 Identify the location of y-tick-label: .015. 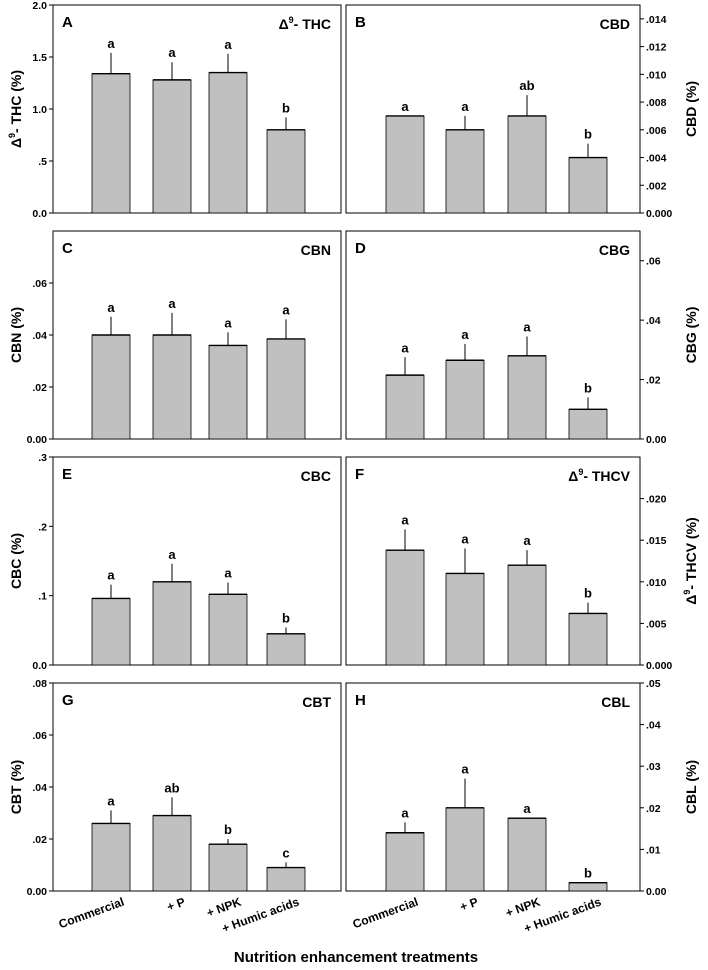
(656, 541).